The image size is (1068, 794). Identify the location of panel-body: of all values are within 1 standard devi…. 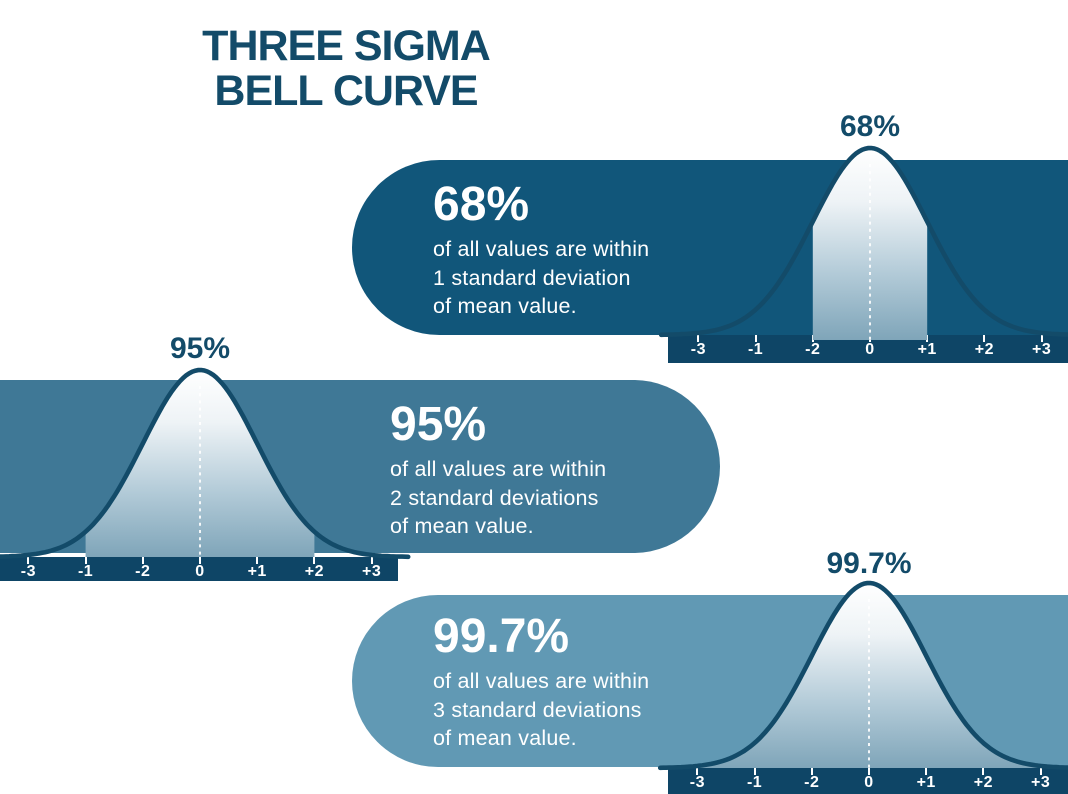
(541, 277).